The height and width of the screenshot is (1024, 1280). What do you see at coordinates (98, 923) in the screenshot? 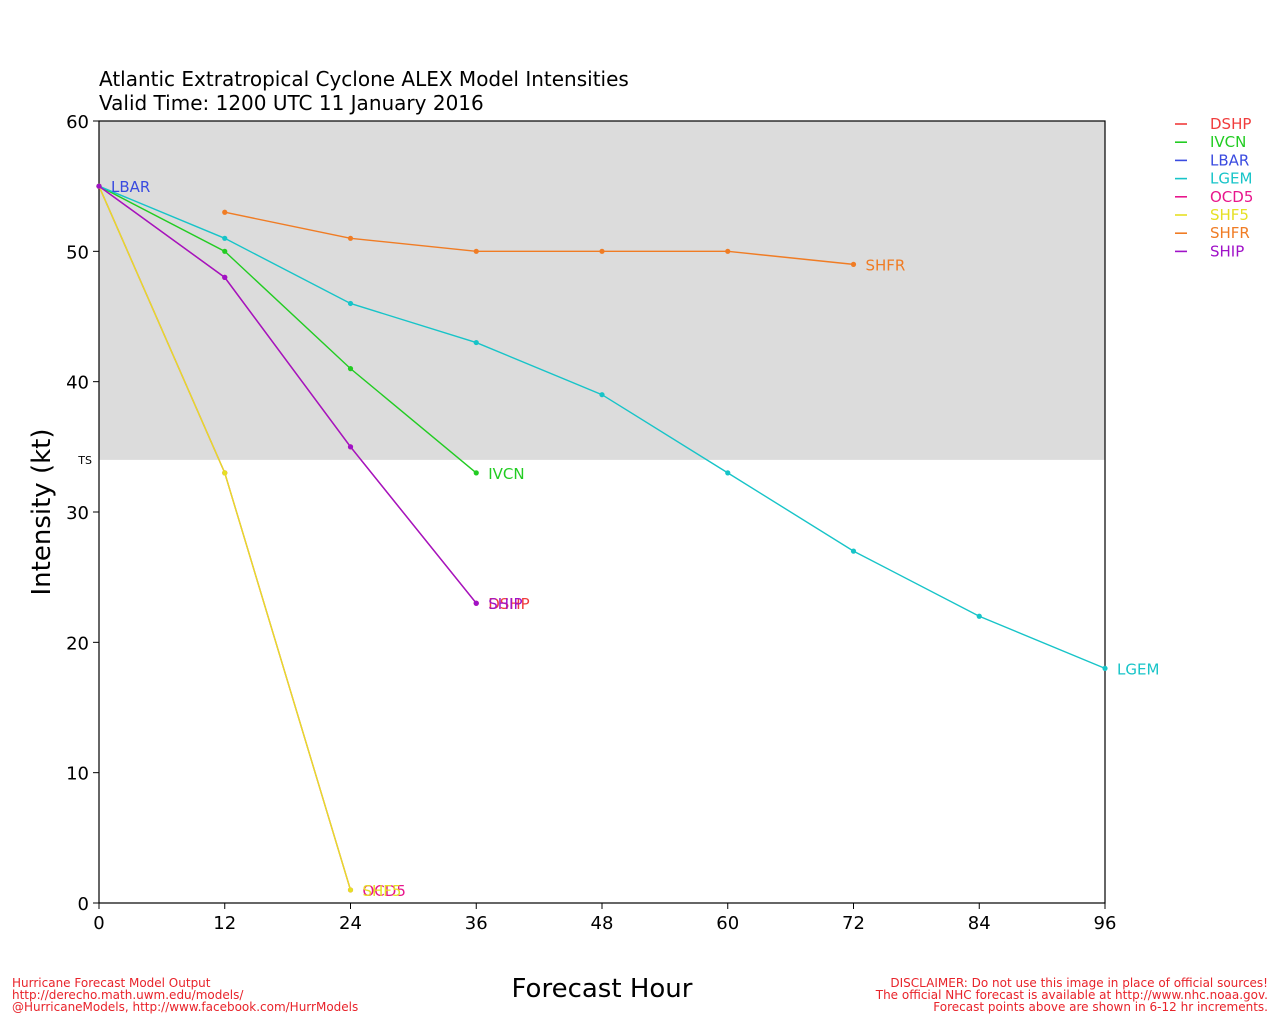
I see `x-tick-label: 0` at bounding box center [98, 923].